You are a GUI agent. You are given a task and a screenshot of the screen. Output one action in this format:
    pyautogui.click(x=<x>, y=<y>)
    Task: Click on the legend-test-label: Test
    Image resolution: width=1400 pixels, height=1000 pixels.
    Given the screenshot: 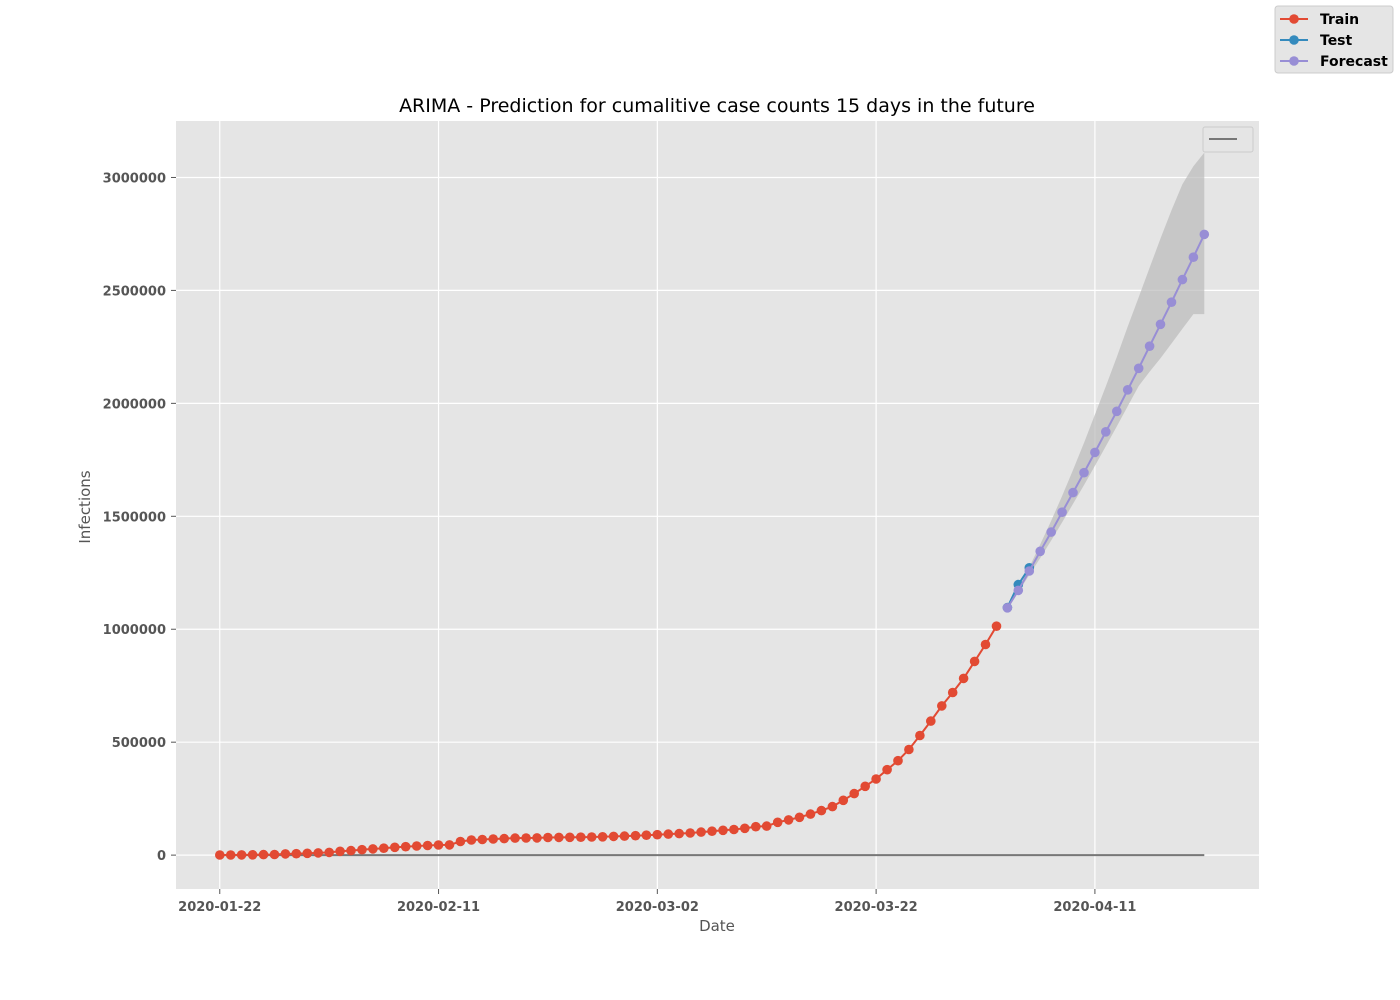 What is the action you would take?
    pyautogui.click(x=1336, y=41)
    